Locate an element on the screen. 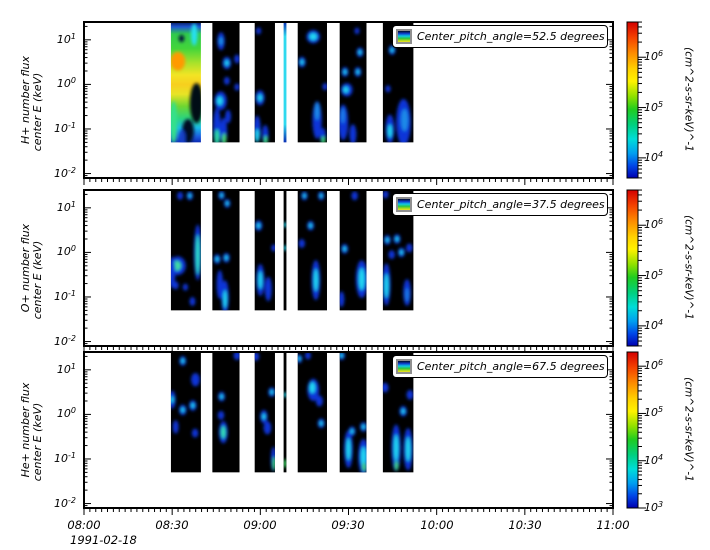  colorbar-tick-label: 103 is located at coordinates (654, 507).